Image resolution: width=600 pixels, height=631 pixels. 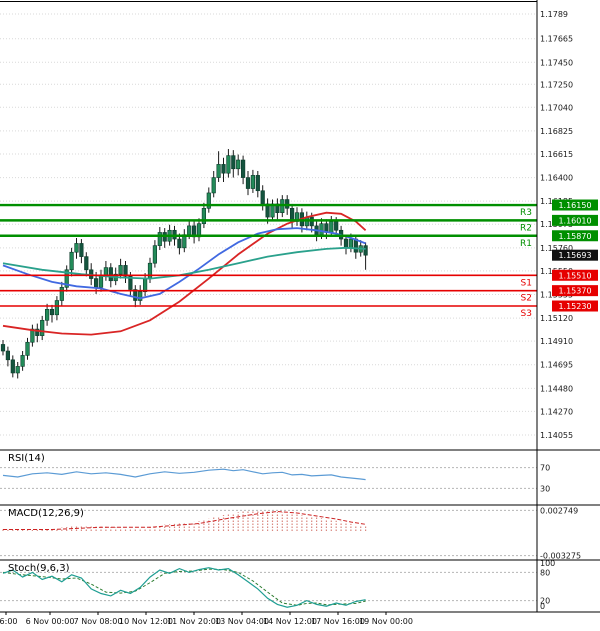 I want to click on price-badge-text: 1.15510, so click(x=574, y=275).